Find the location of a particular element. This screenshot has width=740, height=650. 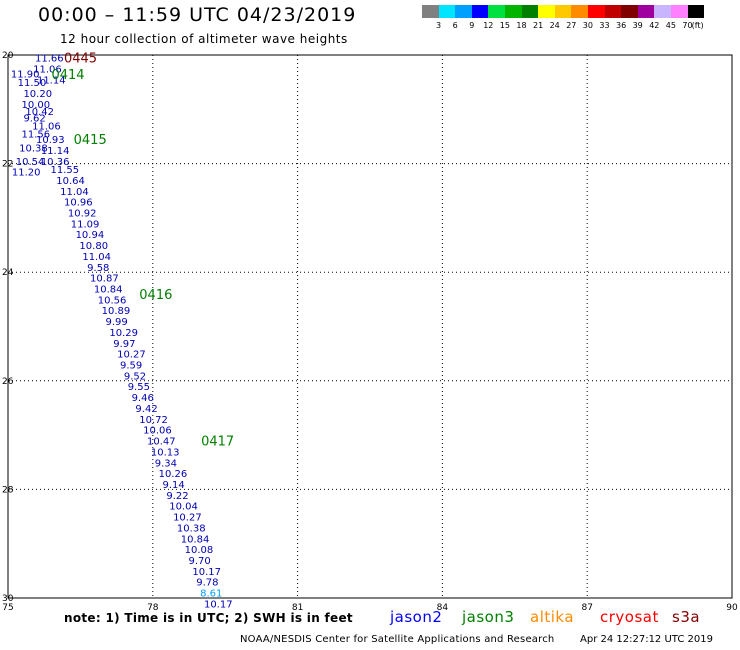

legend-tick-label: 18 is located at coordinates (521, 25).